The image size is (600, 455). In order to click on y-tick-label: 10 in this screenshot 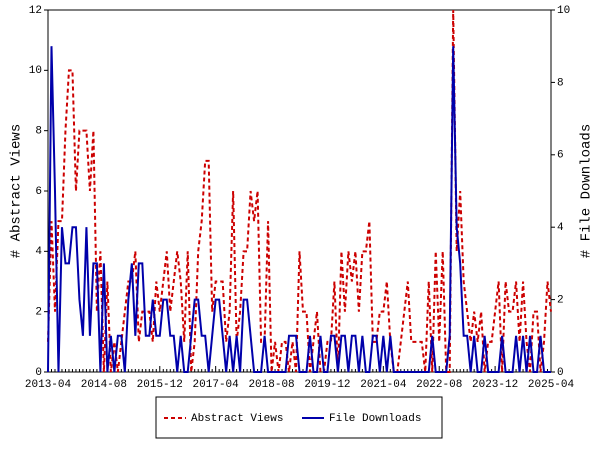, I will do `click(35, 71)`.